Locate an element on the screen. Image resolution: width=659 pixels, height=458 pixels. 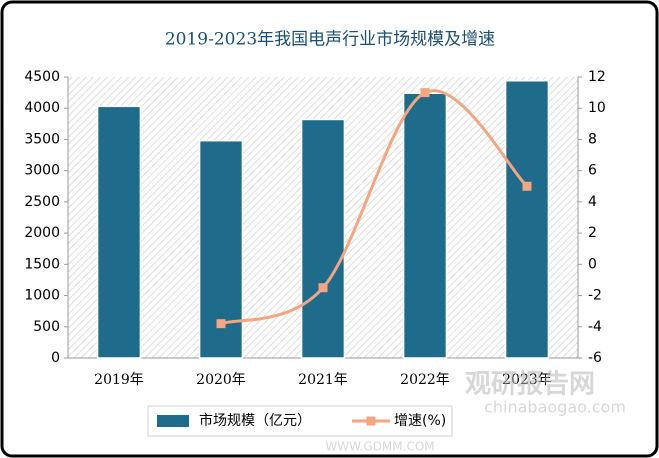
y-tick-label: 500 is located at coordinates (46, 327).